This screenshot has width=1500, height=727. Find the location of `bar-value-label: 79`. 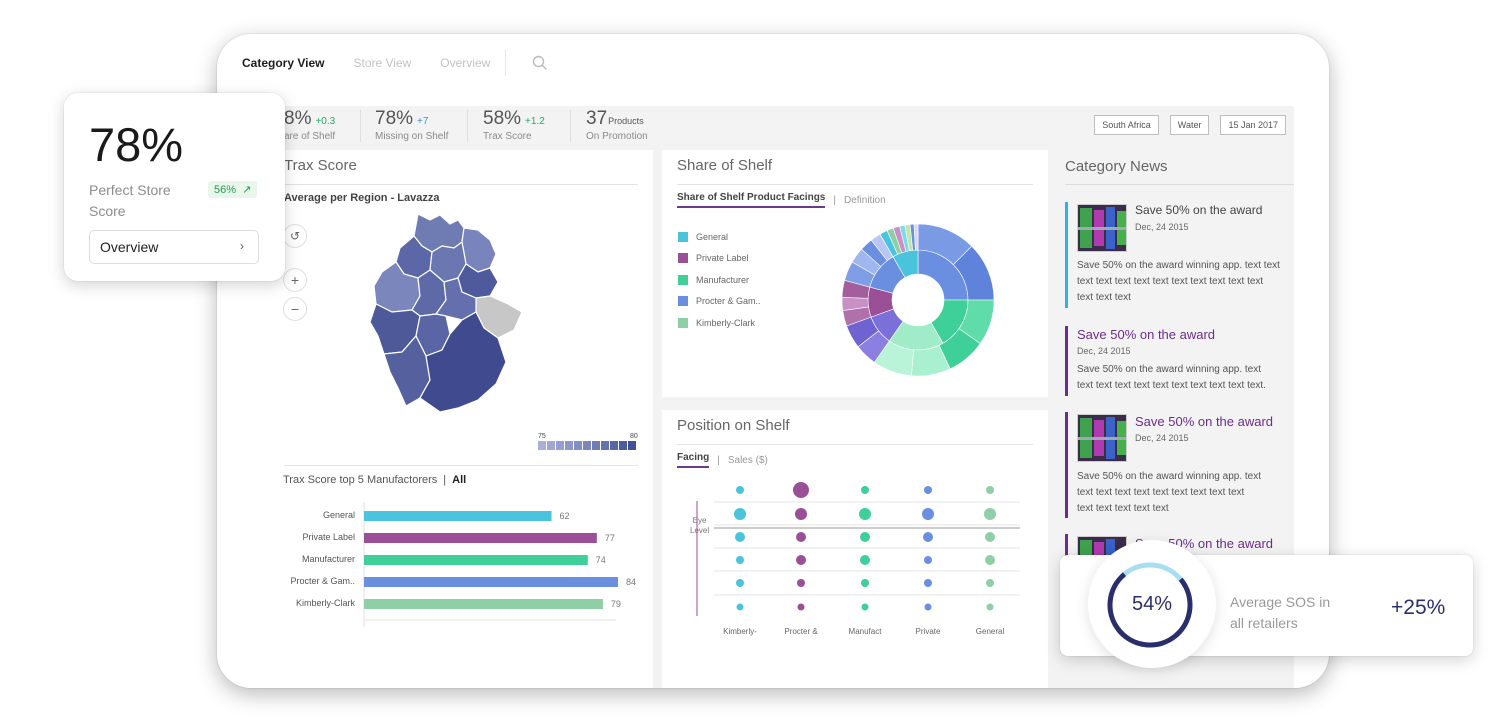

bar-value-label: 79 is located at coordinates (616, 604).